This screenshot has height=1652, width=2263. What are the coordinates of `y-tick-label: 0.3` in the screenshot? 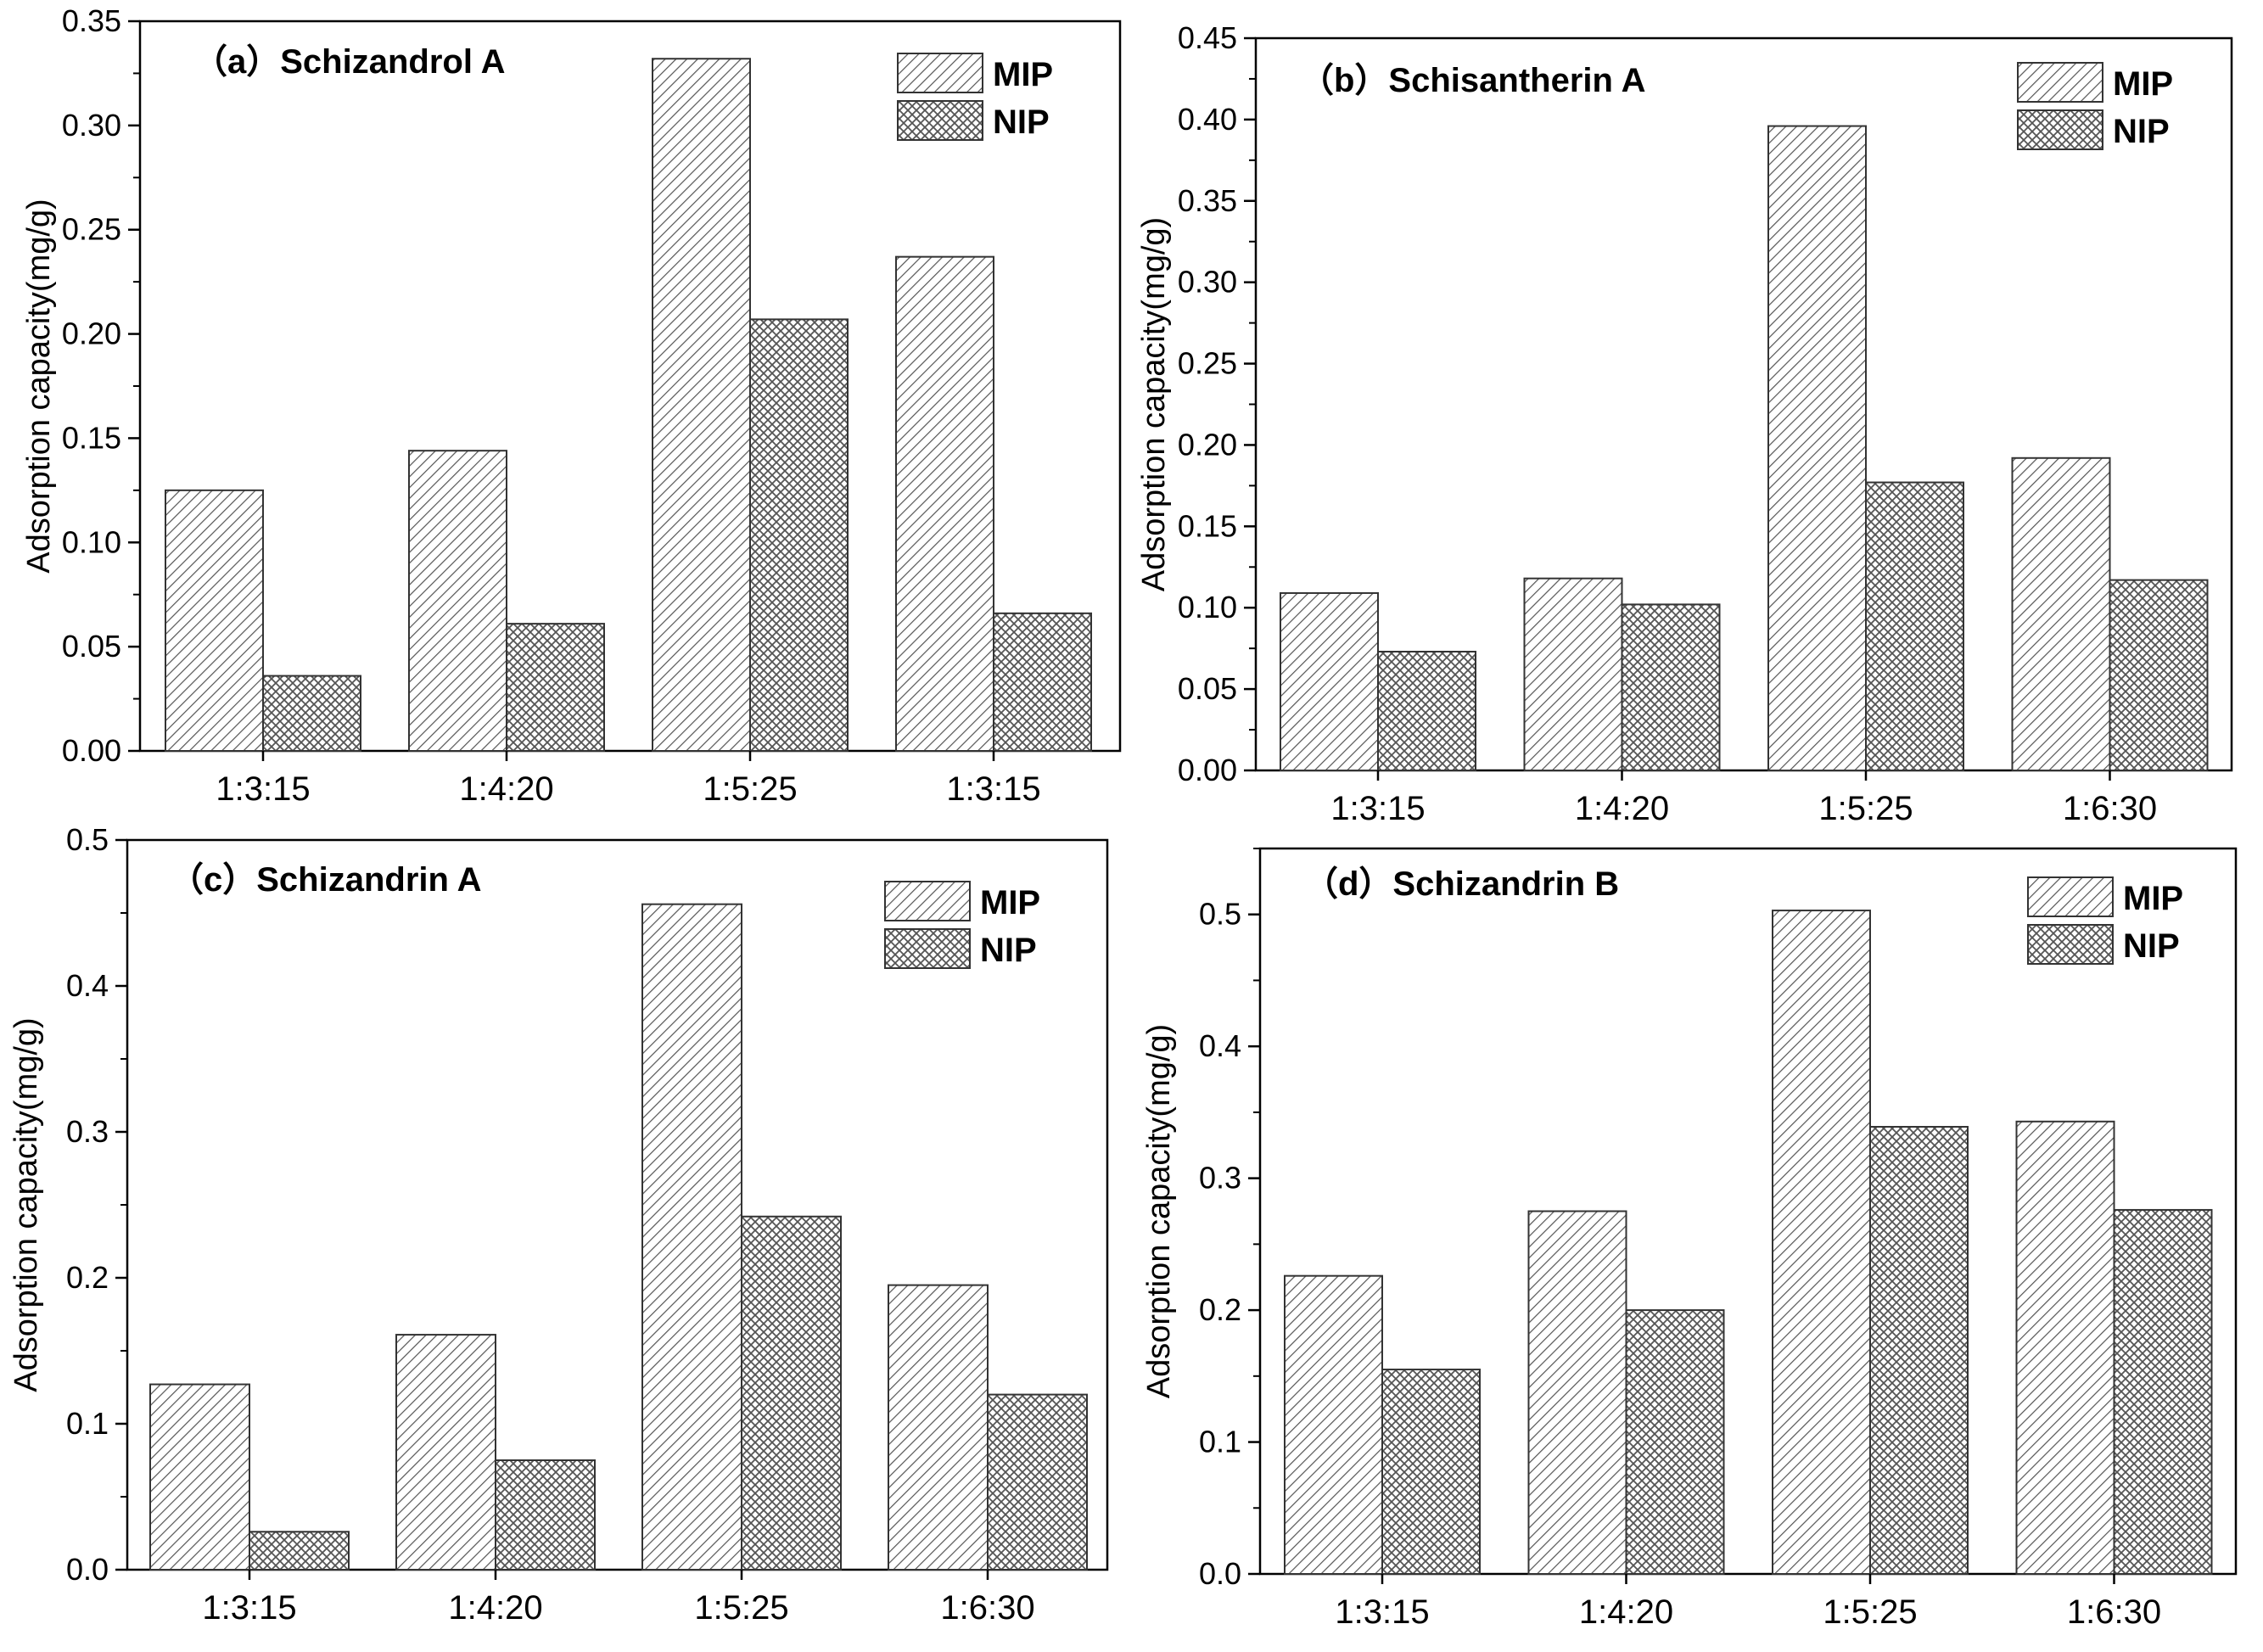 It's located at (87, 1132).